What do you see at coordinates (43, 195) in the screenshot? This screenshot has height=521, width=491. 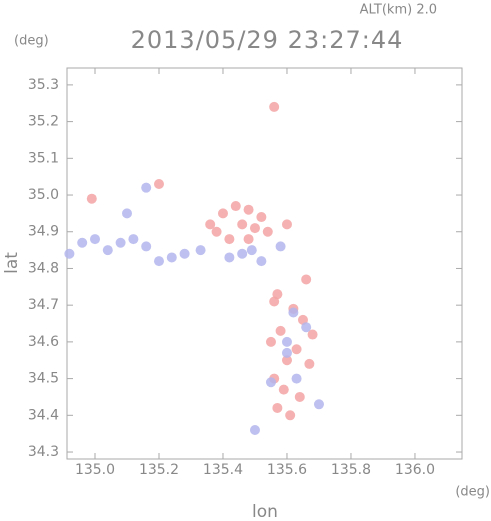 I see `y-tick-label: 35.0` at bounding box center [43, 195].